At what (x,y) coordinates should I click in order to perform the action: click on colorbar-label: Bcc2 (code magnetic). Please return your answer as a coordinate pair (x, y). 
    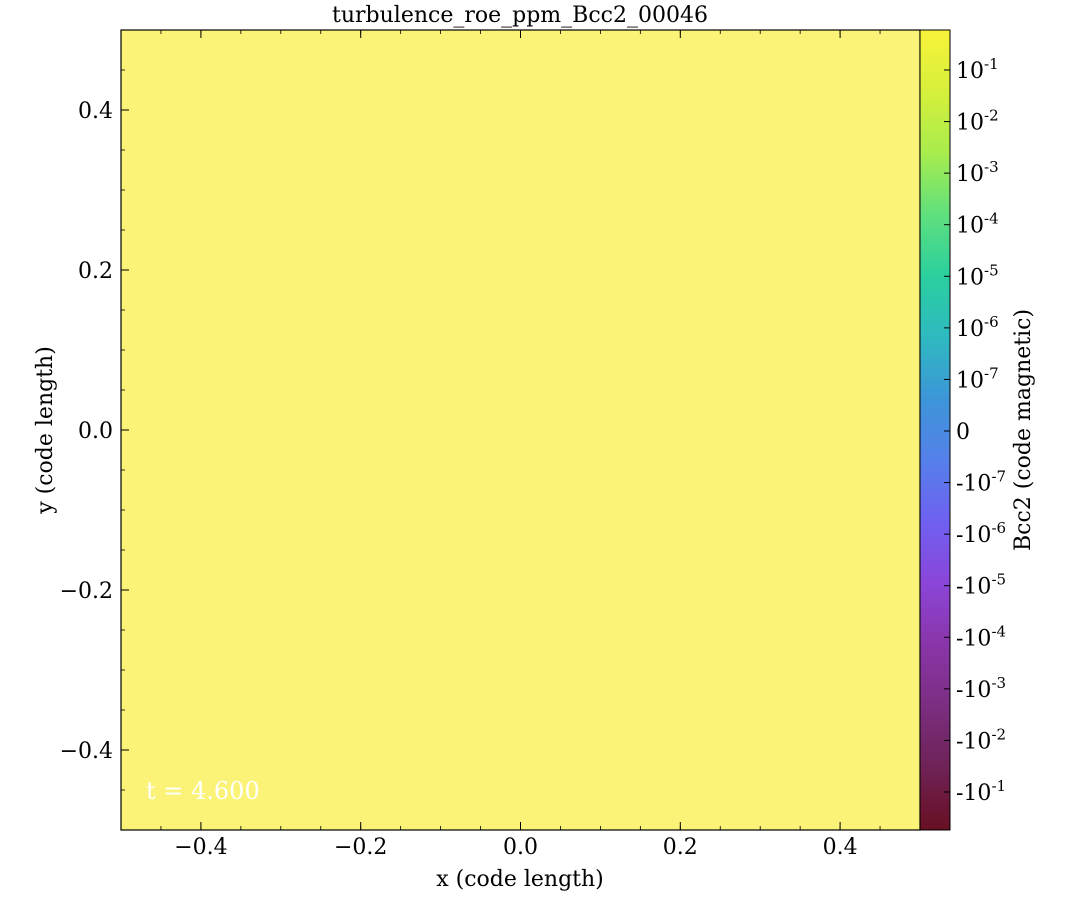
    Looking at the image, I should click on (1023, 430).